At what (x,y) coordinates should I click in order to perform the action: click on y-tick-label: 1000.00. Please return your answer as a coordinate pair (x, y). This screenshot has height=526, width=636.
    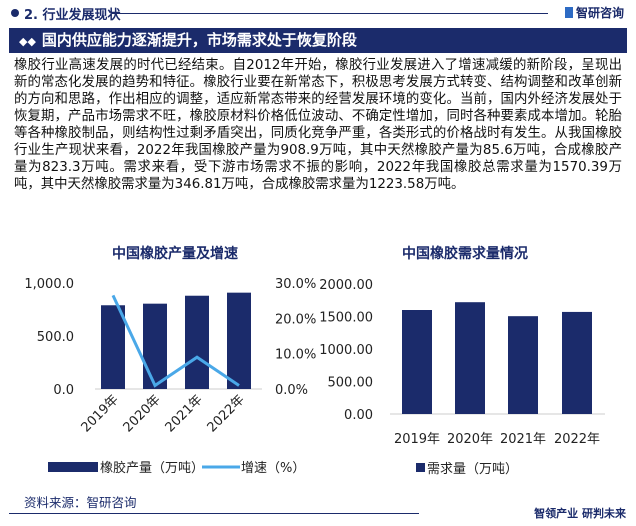
    Looking at the image, I should click on (346, 350).